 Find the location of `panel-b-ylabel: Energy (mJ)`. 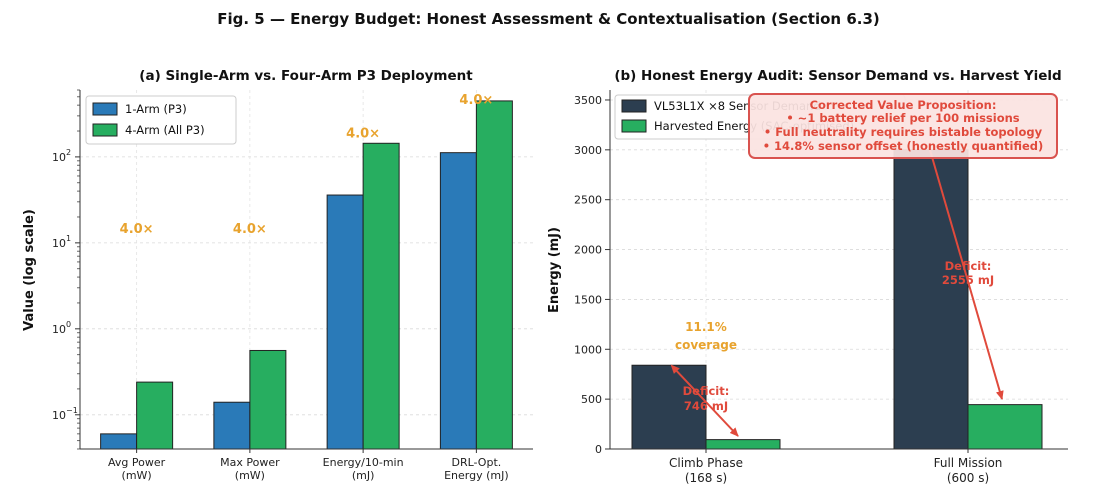

panel-b-ylabel: Energy (mJ) is located at coordinates (554, 270).